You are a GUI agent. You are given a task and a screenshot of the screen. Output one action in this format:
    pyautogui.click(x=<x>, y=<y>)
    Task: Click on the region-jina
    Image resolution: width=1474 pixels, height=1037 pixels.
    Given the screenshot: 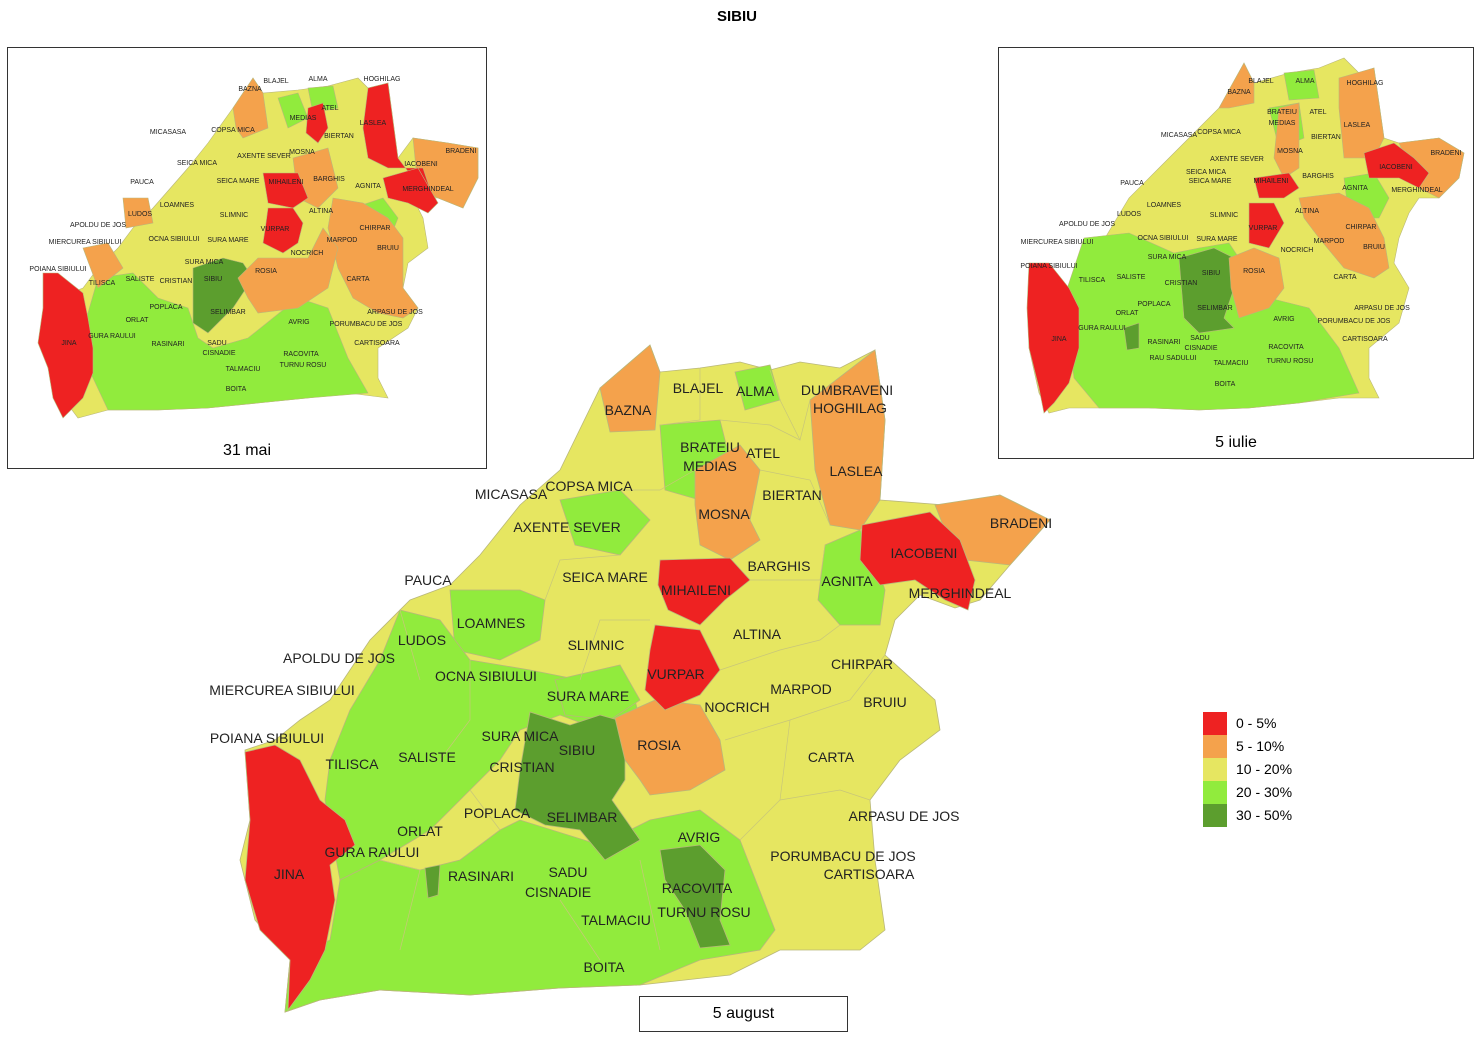 What is the action you would take?
    pyautogui.click(x=300, y=878)
    